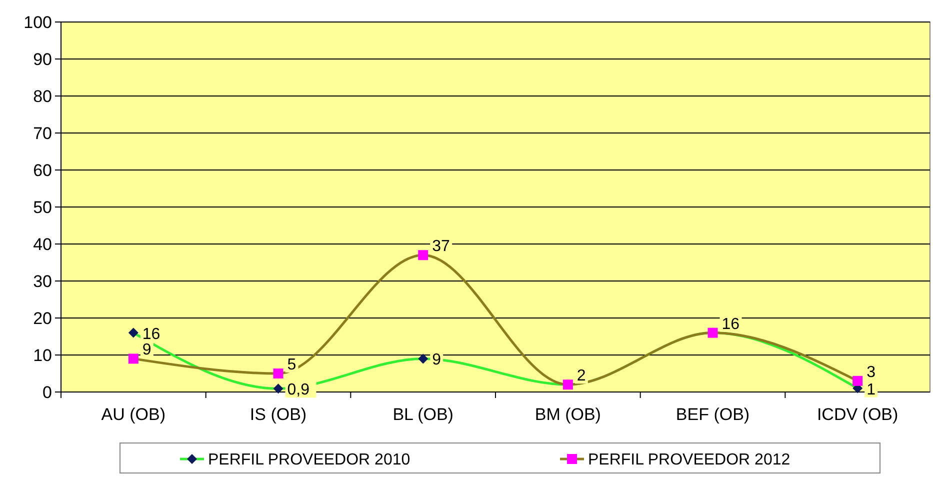  What do you see at coordinates (278, 414) in the screenshot?
I see `x-tick-label: IS (OB)` at bounding box center [278, 414].